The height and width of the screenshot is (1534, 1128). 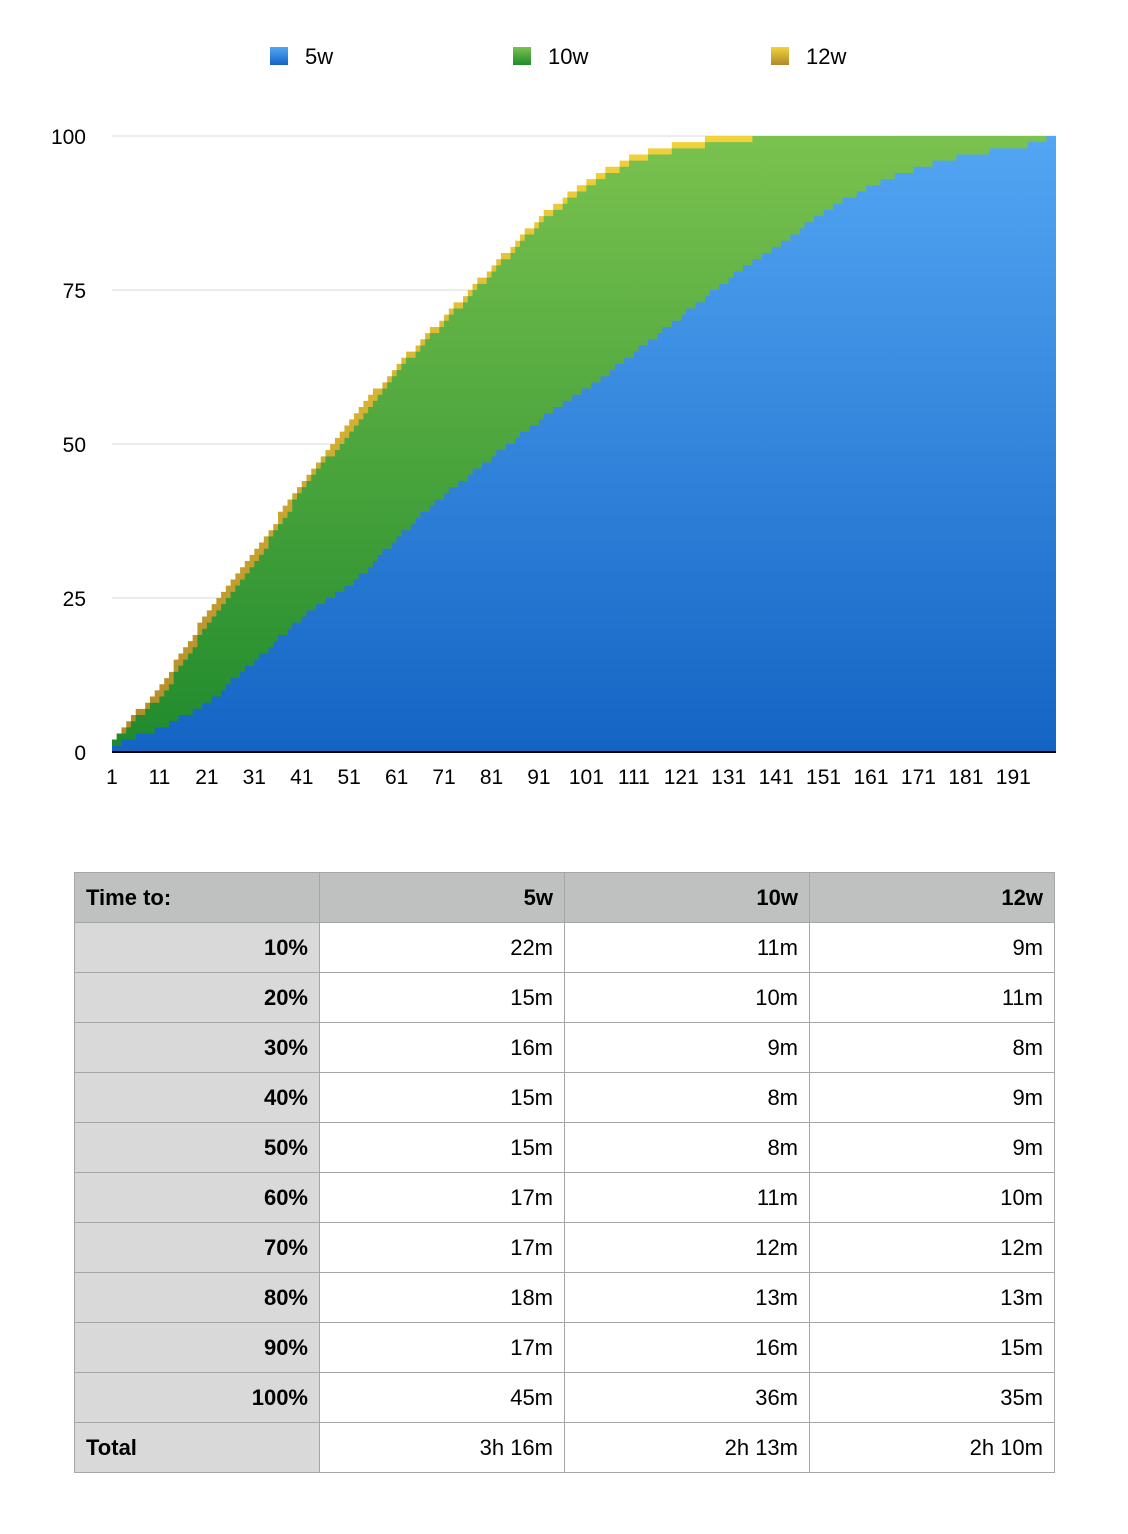 What do you see at coordinates (254, 777) in the screenshot?
I see `x-tick-label: 31` at bounding box center [254, 777].